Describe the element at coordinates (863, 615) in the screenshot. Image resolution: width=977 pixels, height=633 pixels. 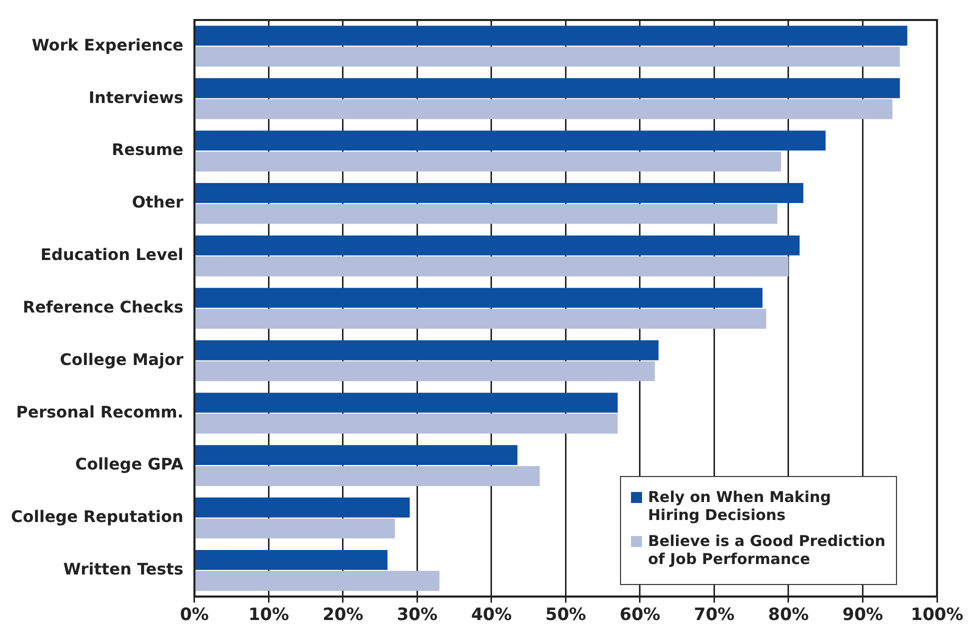
I see `x-tick-label: 90%` at that location.